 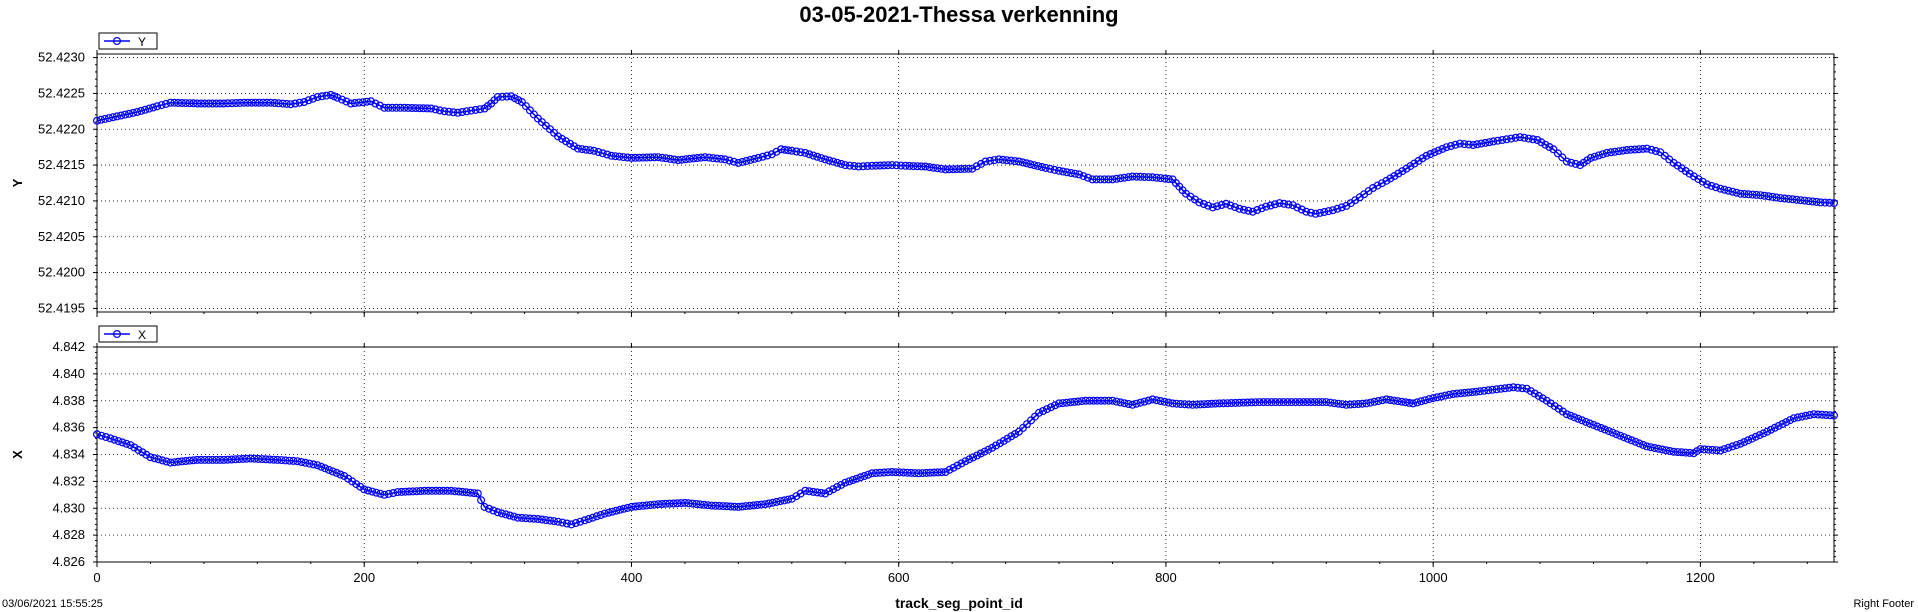 I want to click on y-tick-label: 52.4200, so click(x=61, y=272).